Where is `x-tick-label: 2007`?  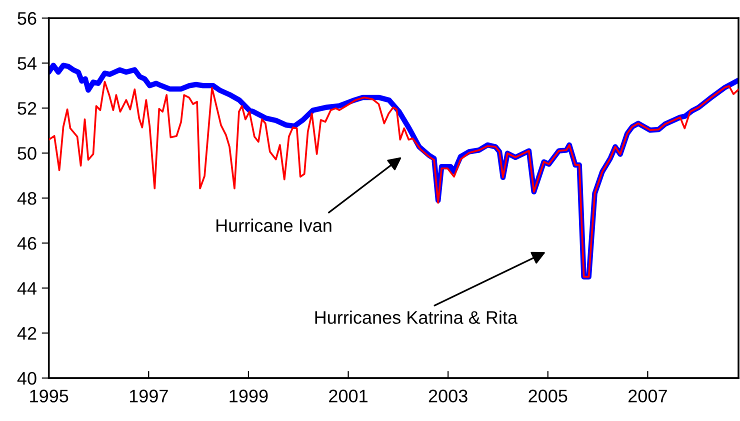 x-tick-label: 2007 is located at coordinates (647, 396).